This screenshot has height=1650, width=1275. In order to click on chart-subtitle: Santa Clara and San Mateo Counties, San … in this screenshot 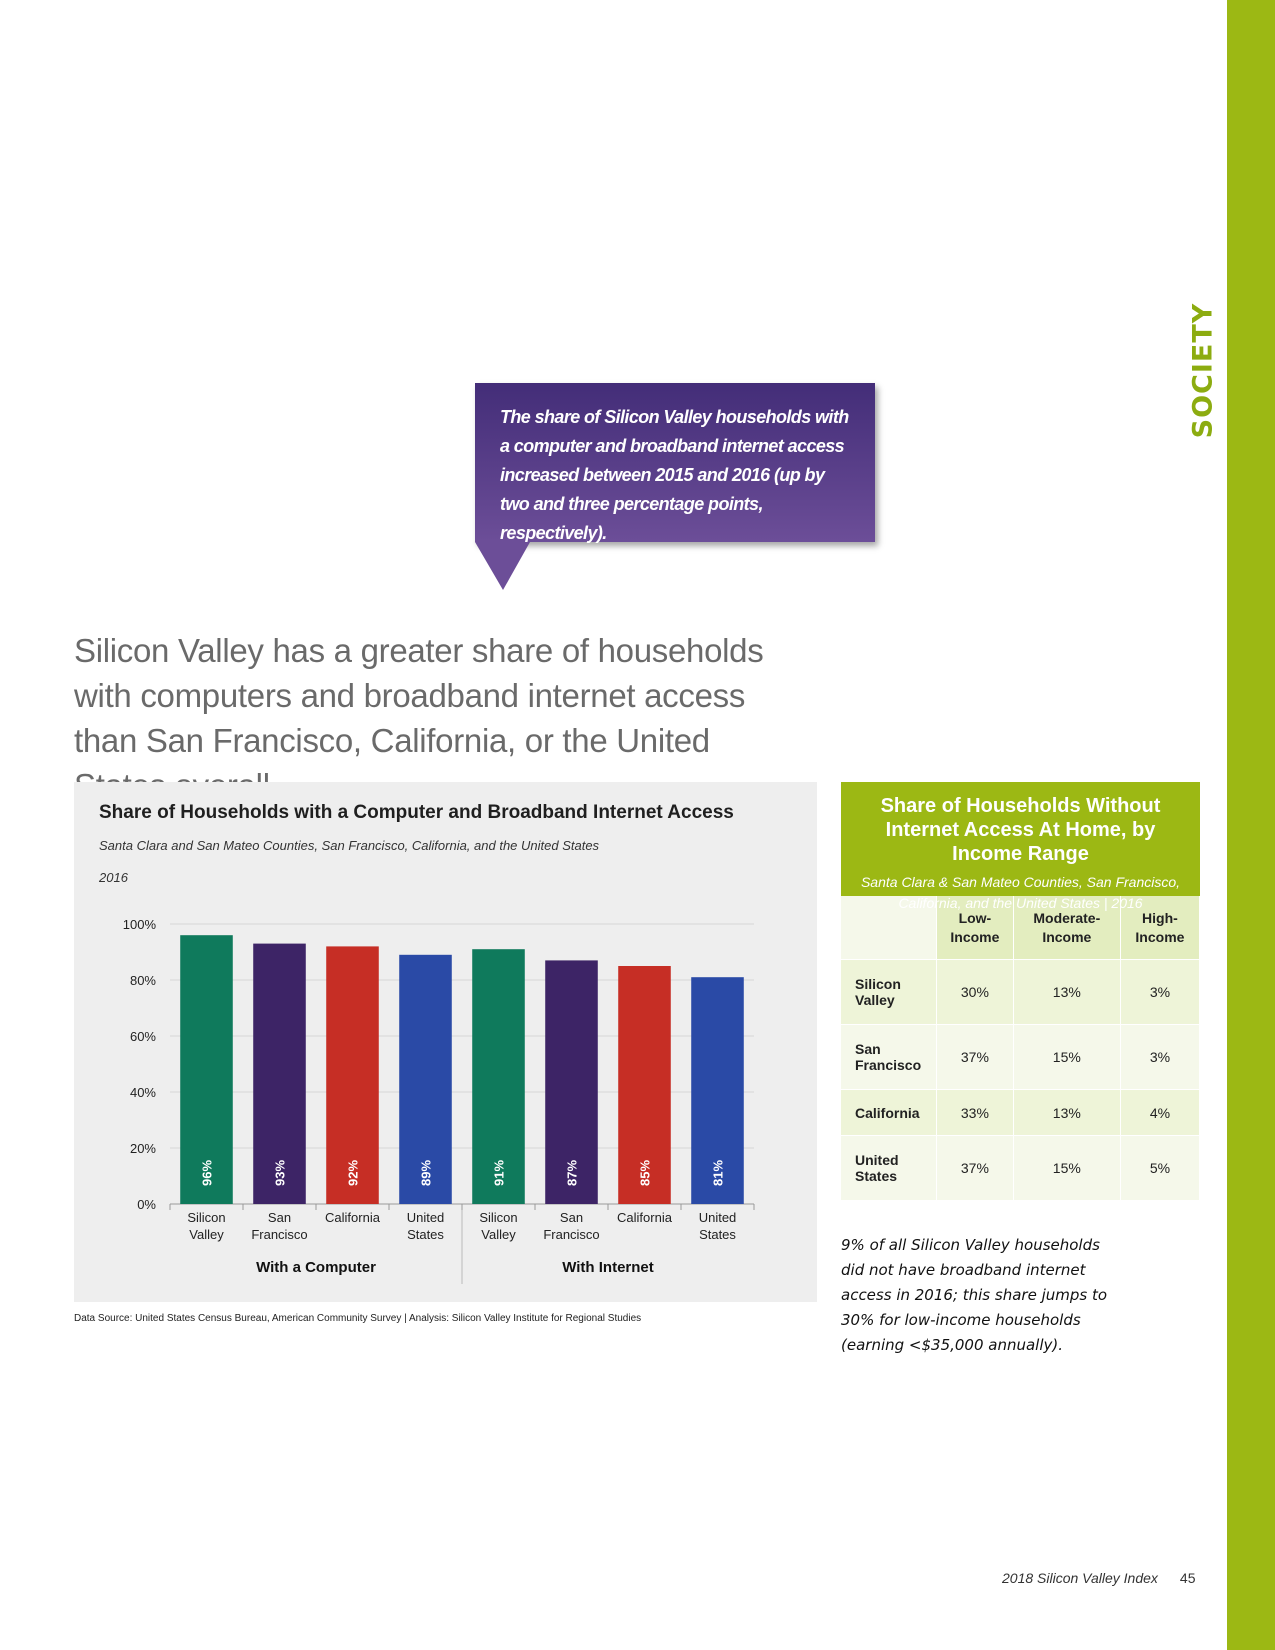, I will do `click(349, 845)`.